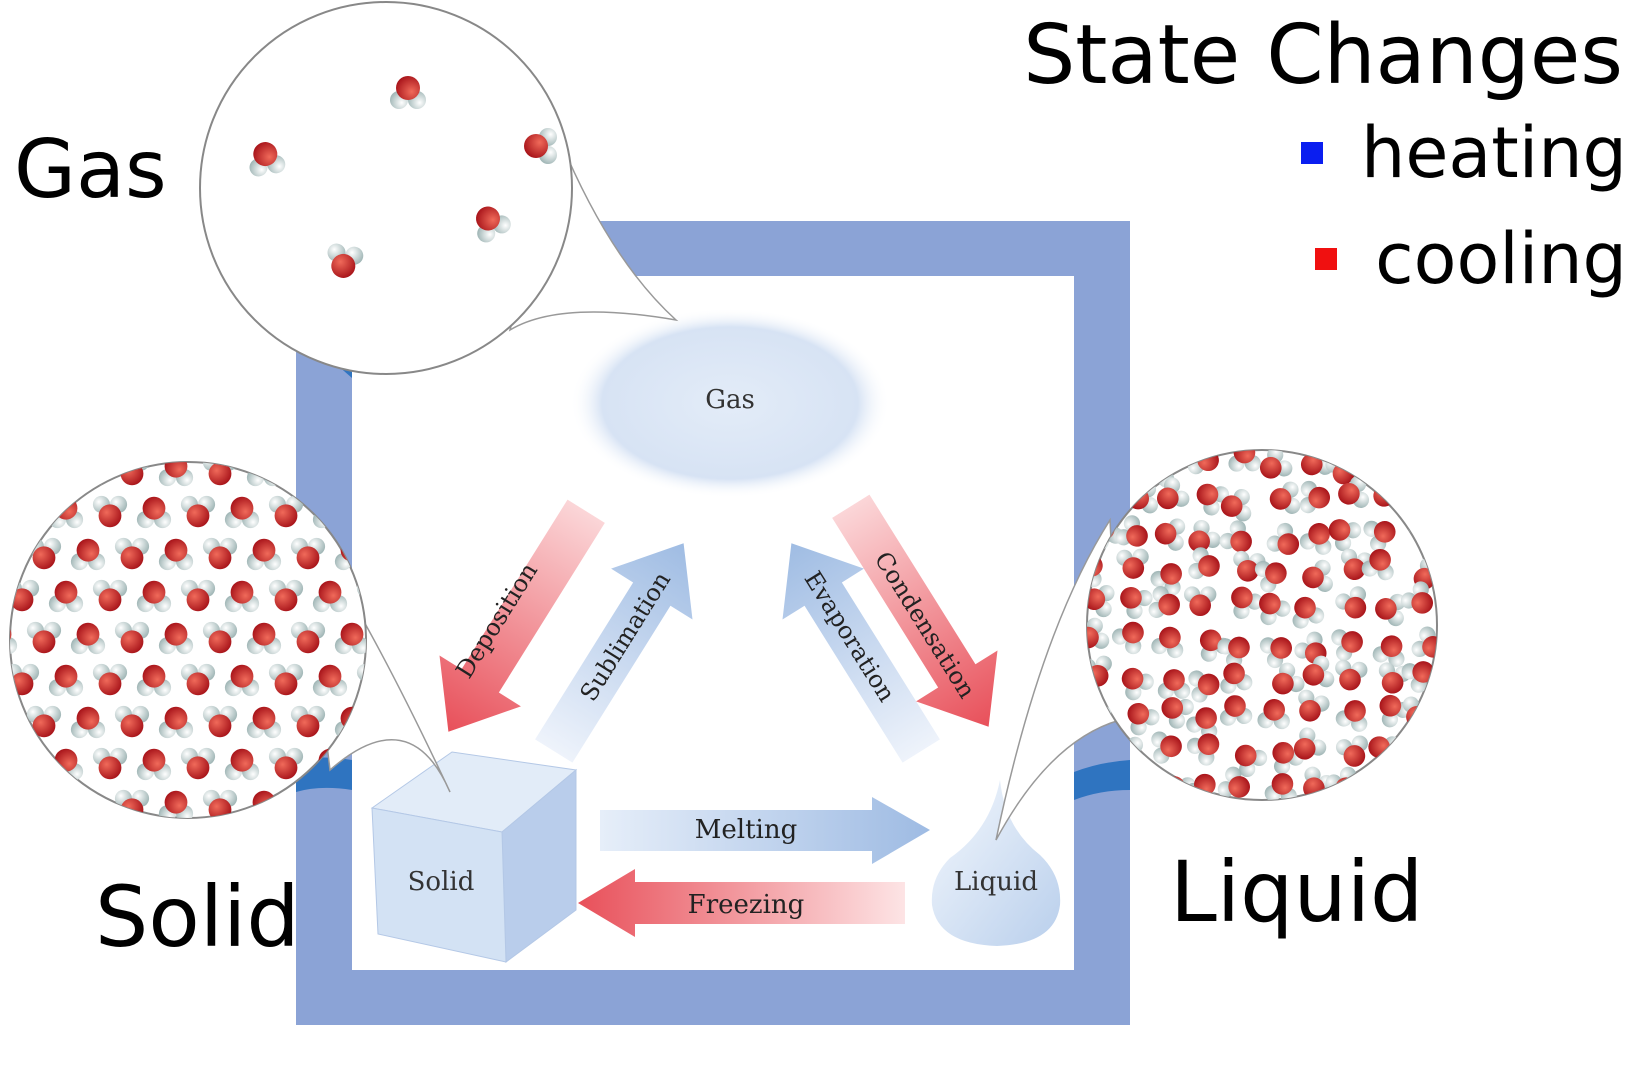 This screenshot has height=1077, width=1645. I want to click on legend-heating: heating, so click(1463, 153).